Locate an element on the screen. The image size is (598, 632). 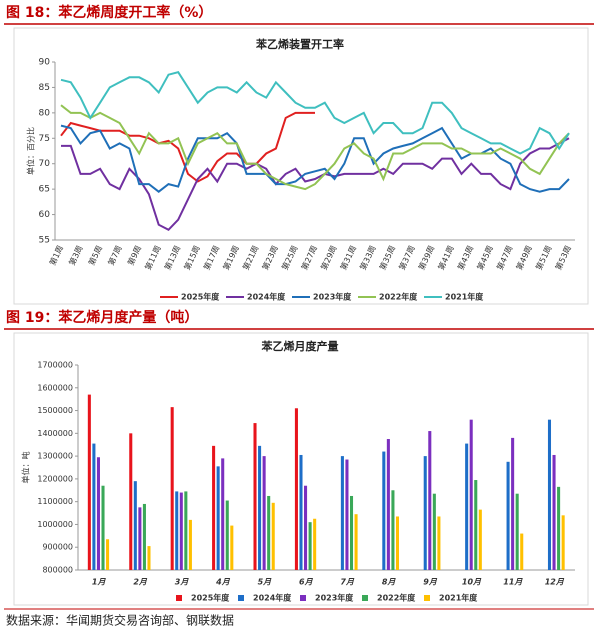
y-tick-label: 80 is located at coordinates (45, 113).